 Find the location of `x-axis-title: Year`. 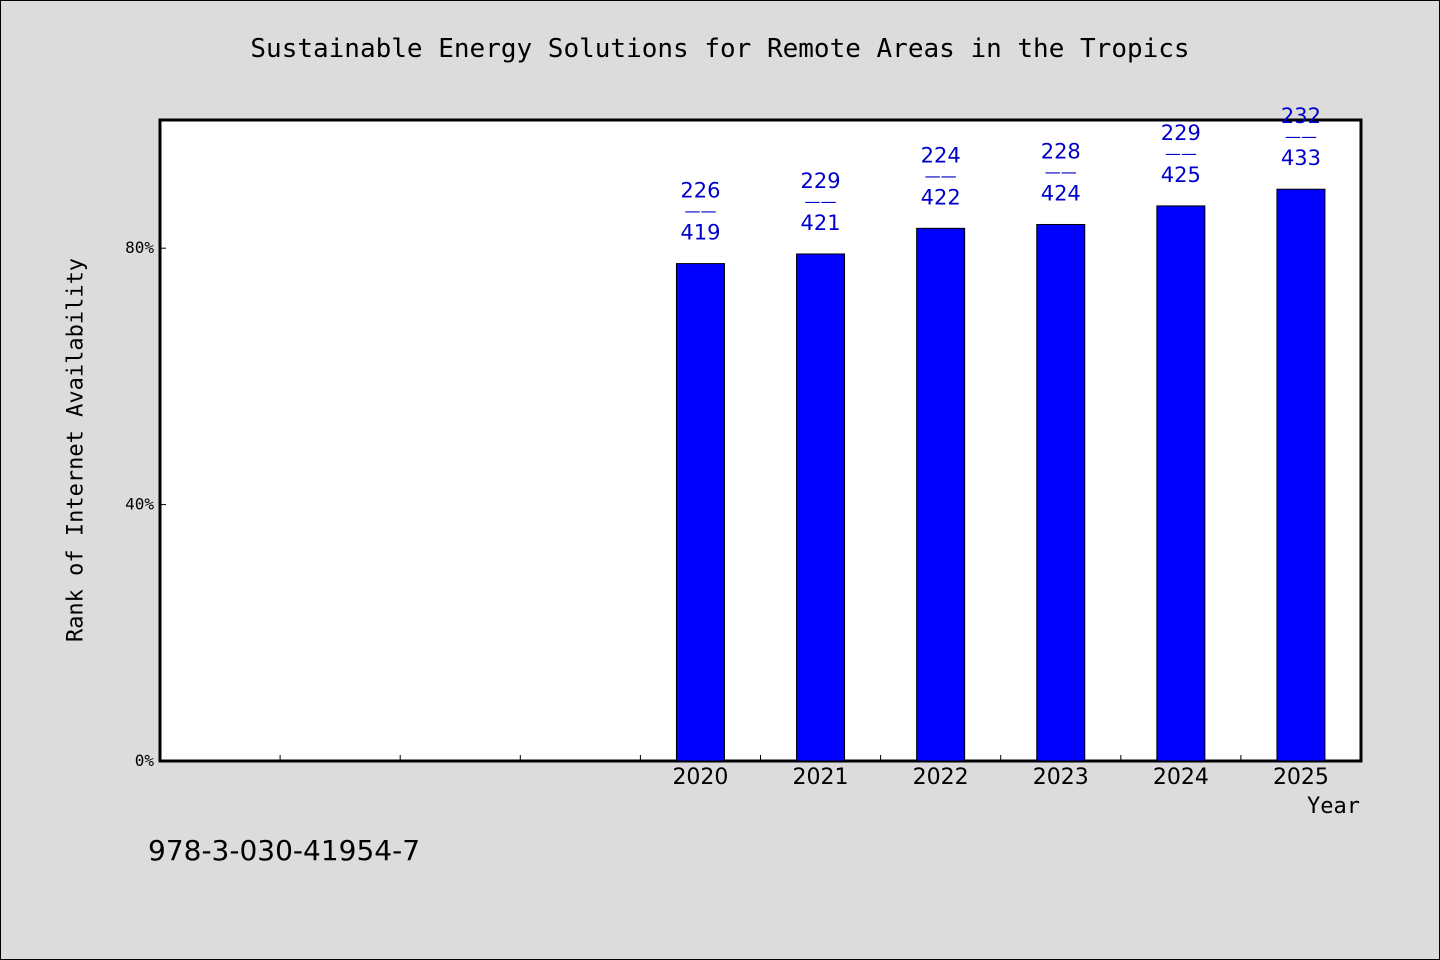

x-axis-title: Year is located at coordinates (1333, 806).